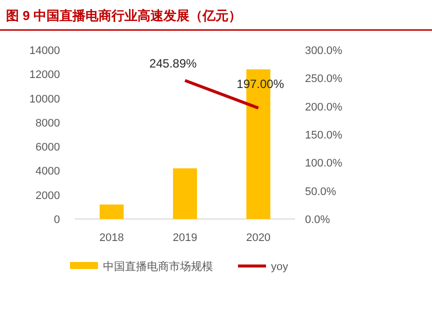 The height and width of the screenshot is (320, 432). Describe the element at coordinates (324, 107) in the screenshot. I see `y2-tick-label: 200.0%` at that location.